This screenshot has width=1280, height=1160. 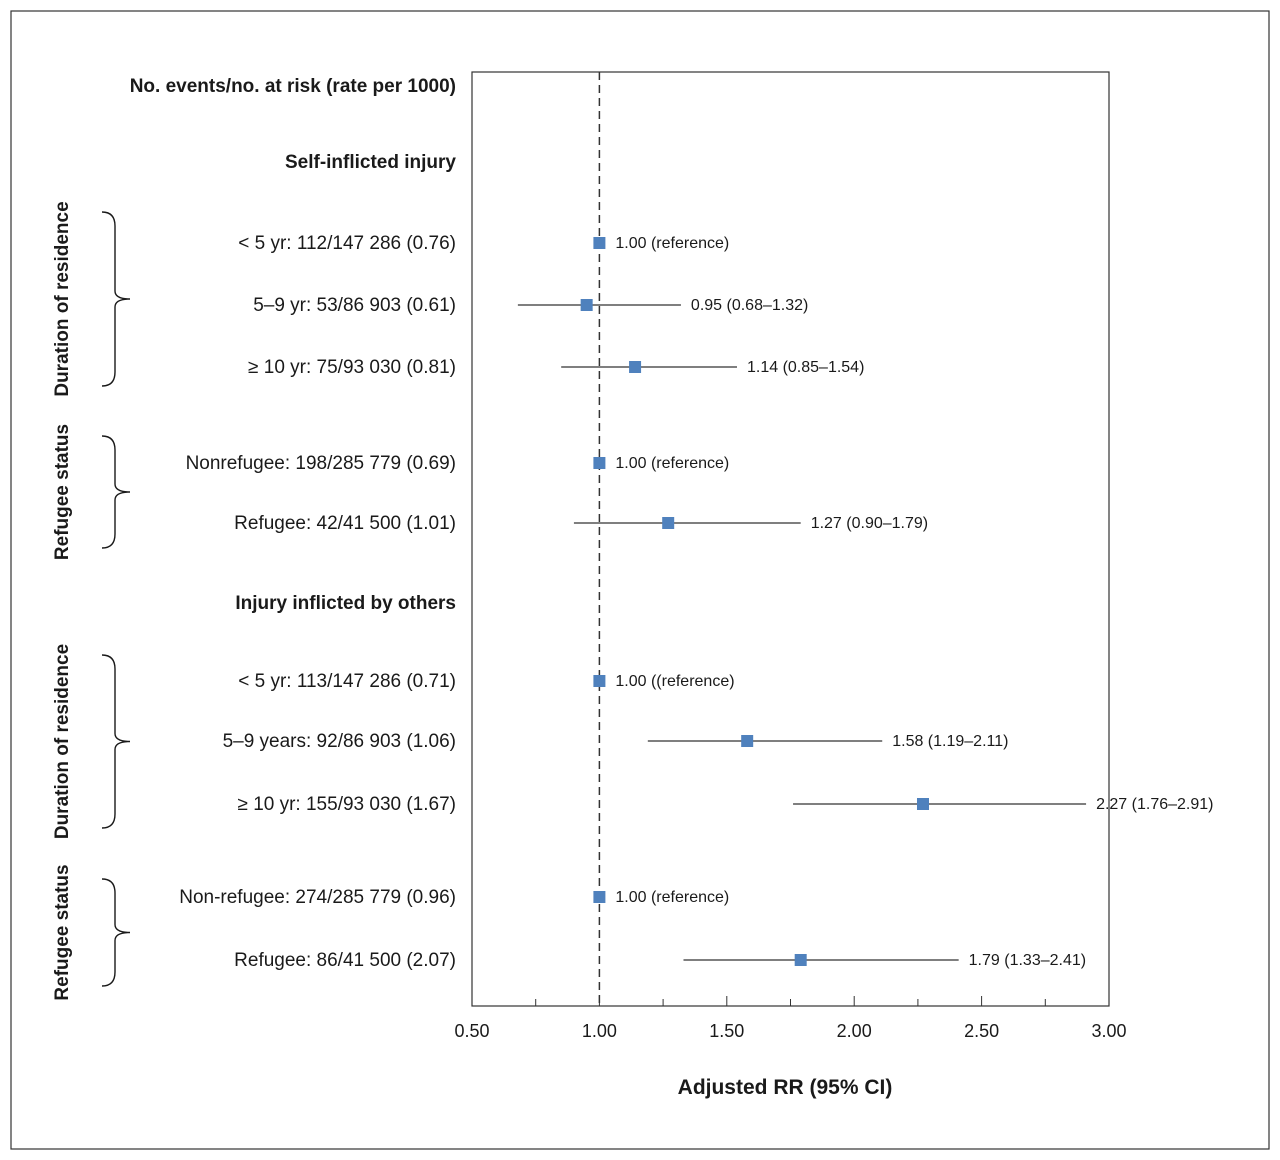 What do you see at coordinates (950, 741) in the screenshot?
I see `estimate-annotation: 1.58 (1.19–2.11)` at bounding box center [950, 741].